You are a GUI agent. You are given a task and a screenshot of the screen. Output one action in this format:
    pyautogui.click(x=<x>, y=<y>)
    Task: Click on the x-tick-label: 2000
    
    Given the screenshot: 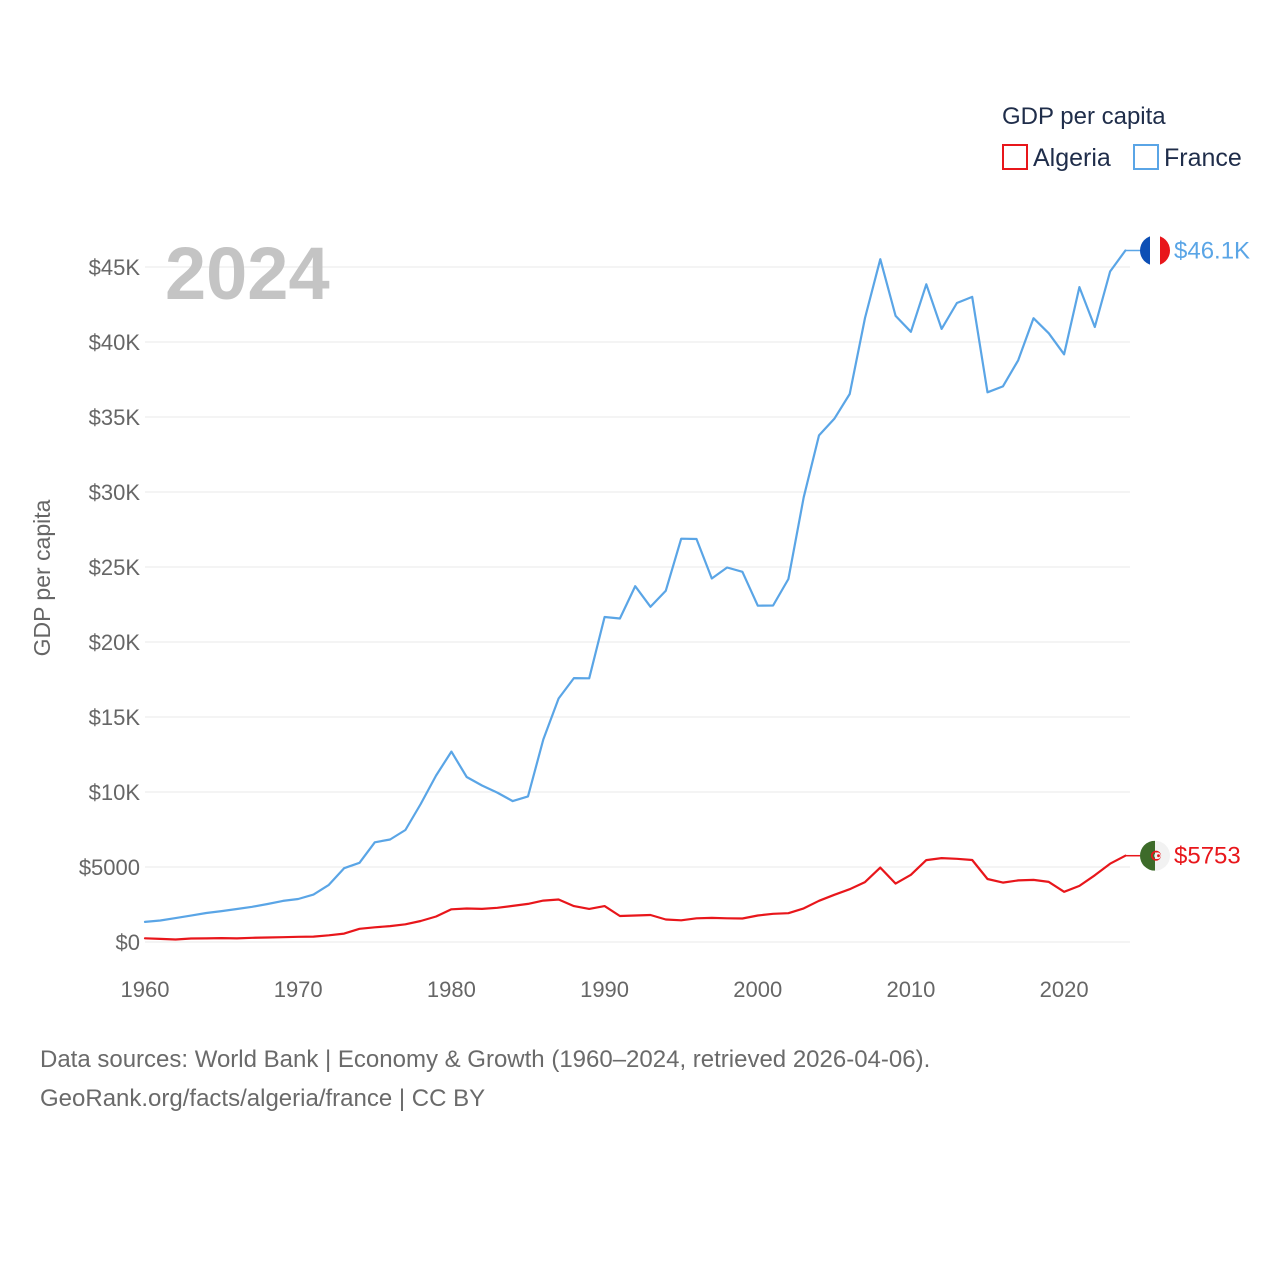 What is the action you would take?
    pyautogui.click(x=757, y=989)
    